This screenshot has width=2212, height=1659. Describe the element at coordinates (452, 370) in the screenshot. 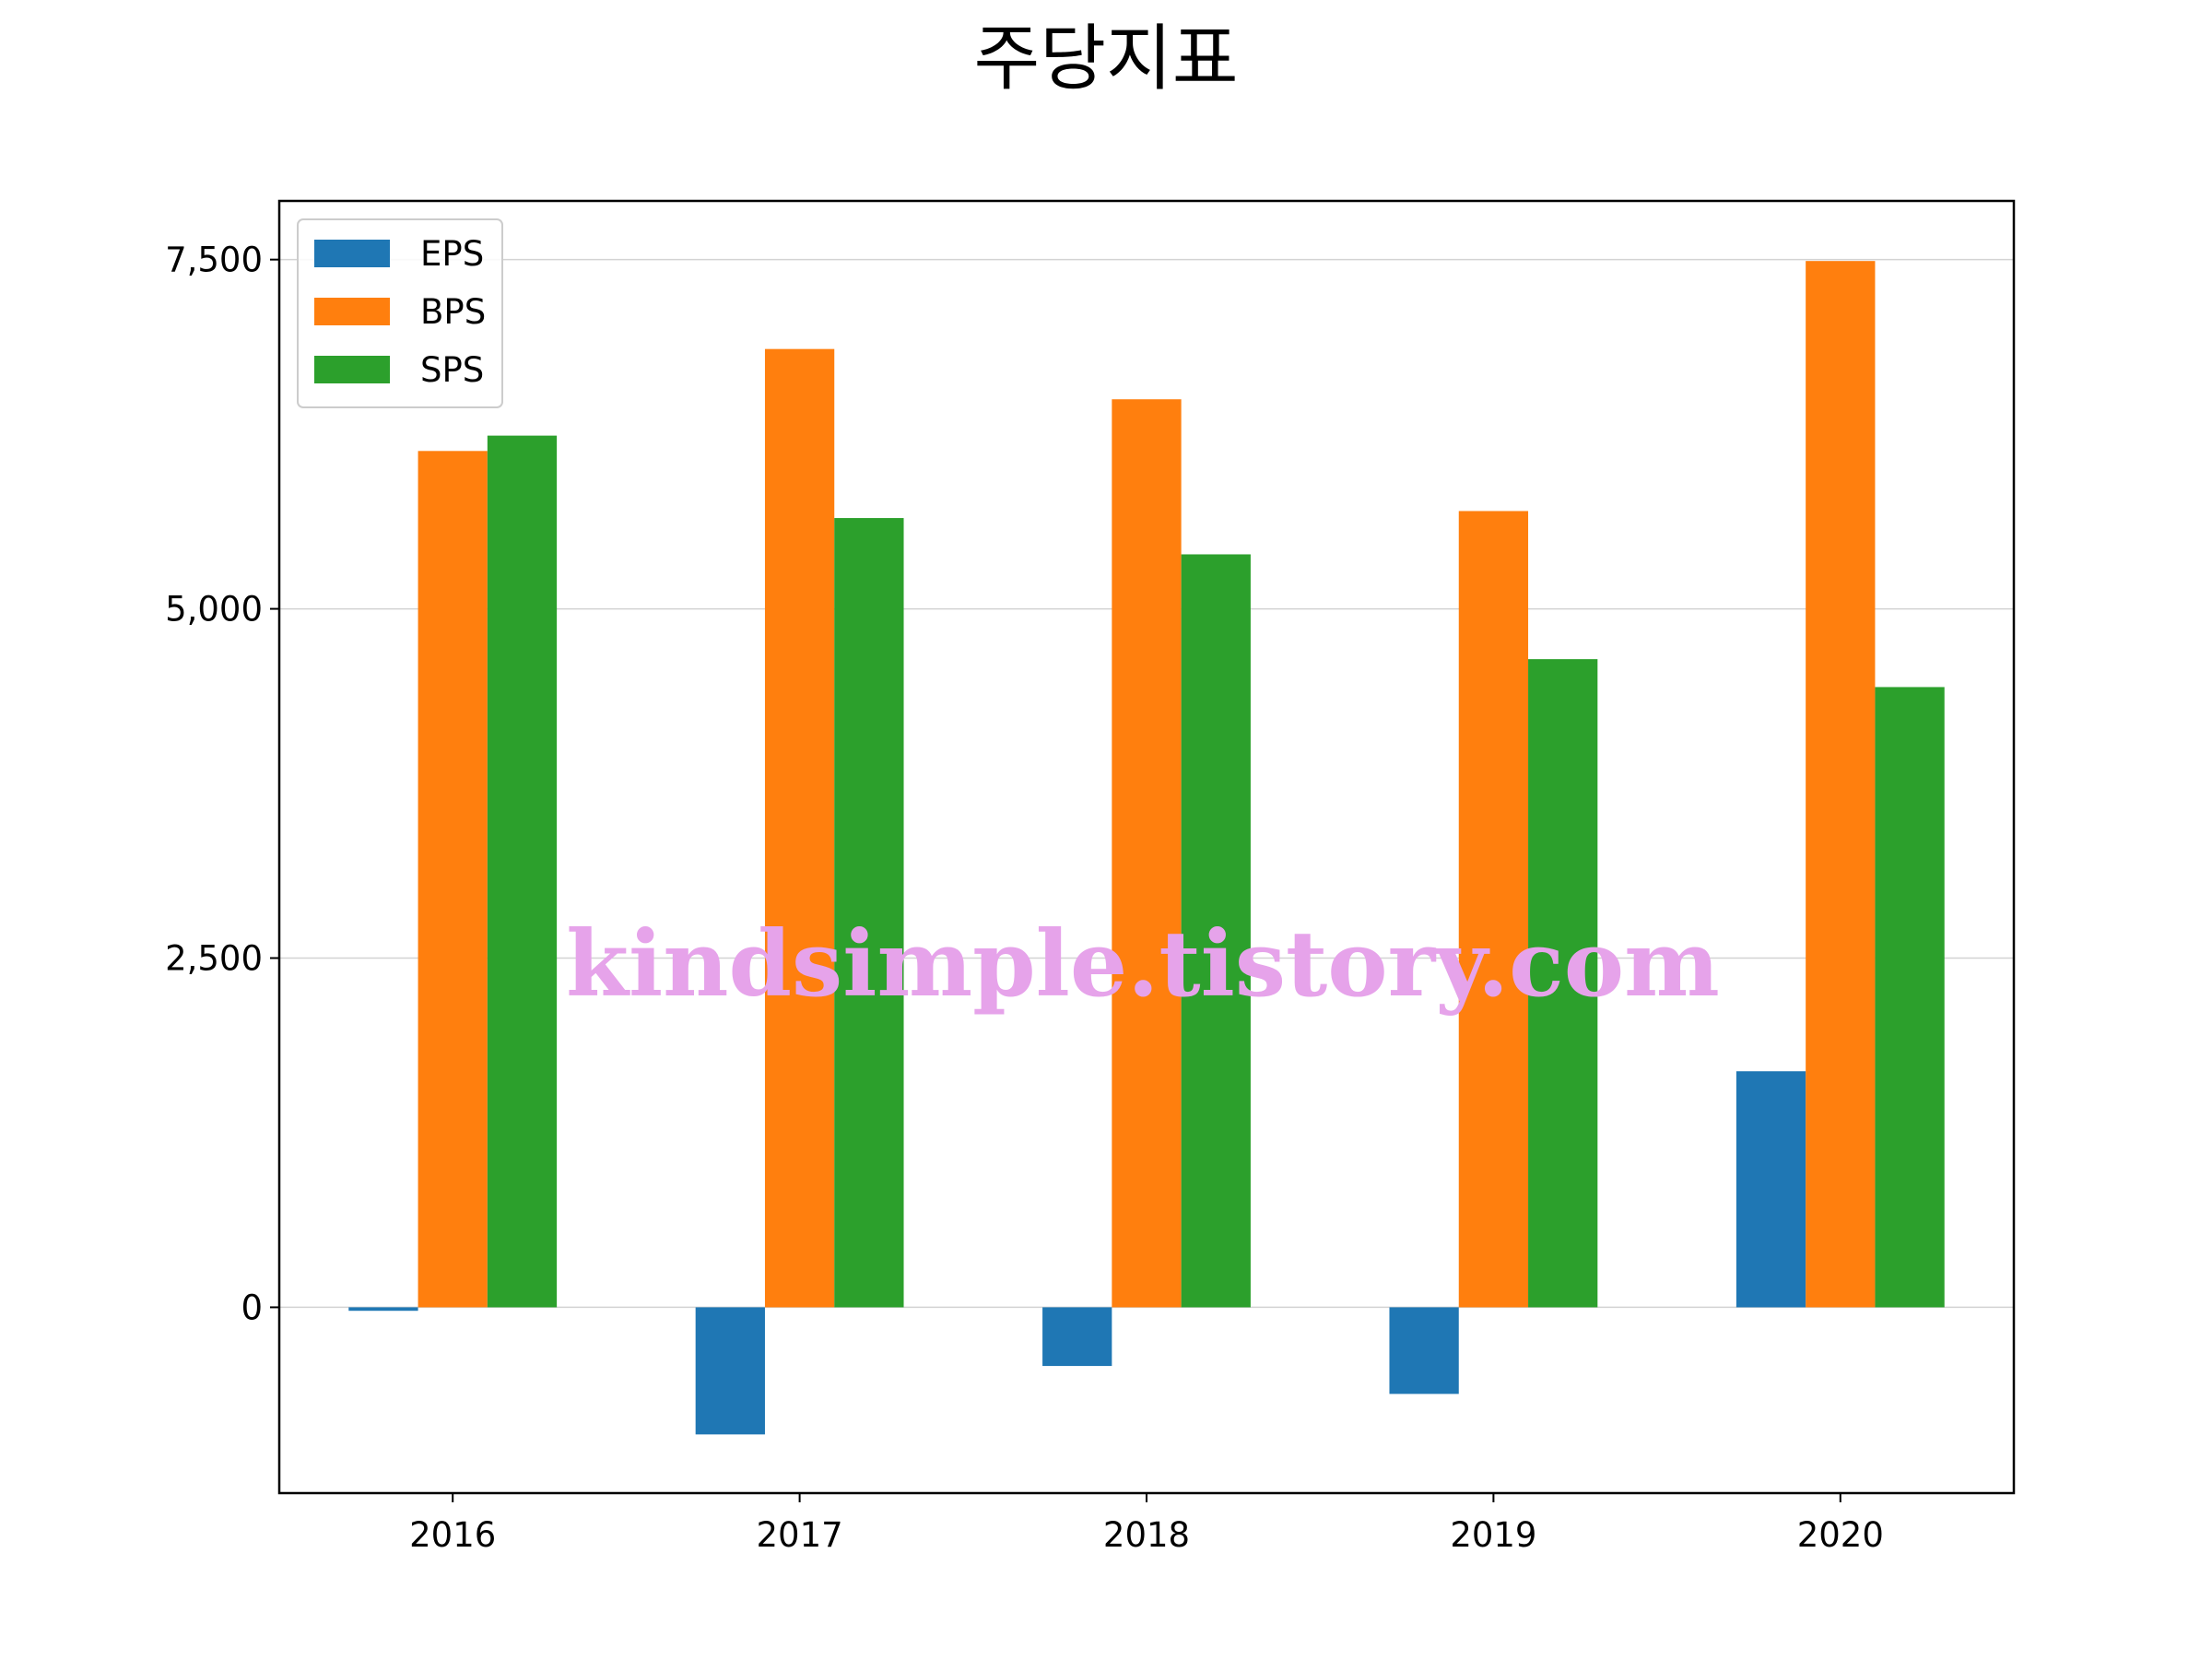

I see `legend-label-sps: SPS` at that location.